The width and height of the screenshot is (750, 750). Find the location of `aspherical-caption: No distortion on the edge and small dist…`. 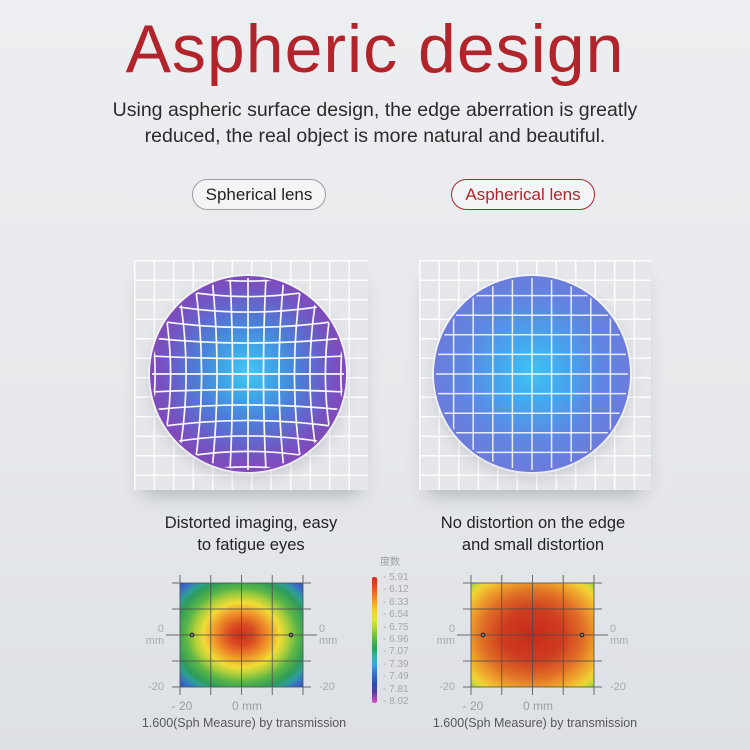

aspherical-caption: No distortion on the edge and small dist… is located at coordinates (533, 534).